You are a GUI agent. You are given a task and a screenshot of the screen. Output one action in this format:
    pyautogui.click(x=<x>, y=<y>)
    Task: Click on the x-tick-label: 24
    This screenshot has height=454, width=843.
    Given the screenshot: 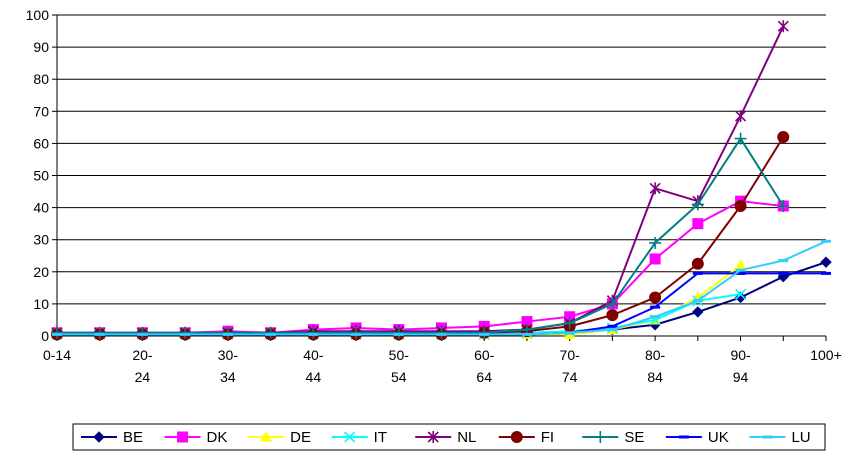 What is the action you would take?
    pyautogui.click(x=143, y=377)
    